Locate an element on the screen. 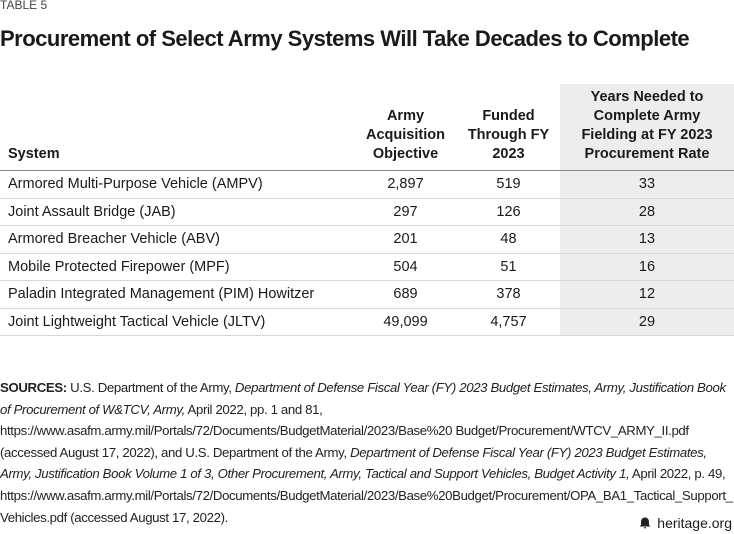  column-header: System is located at coordinates (177, 127).